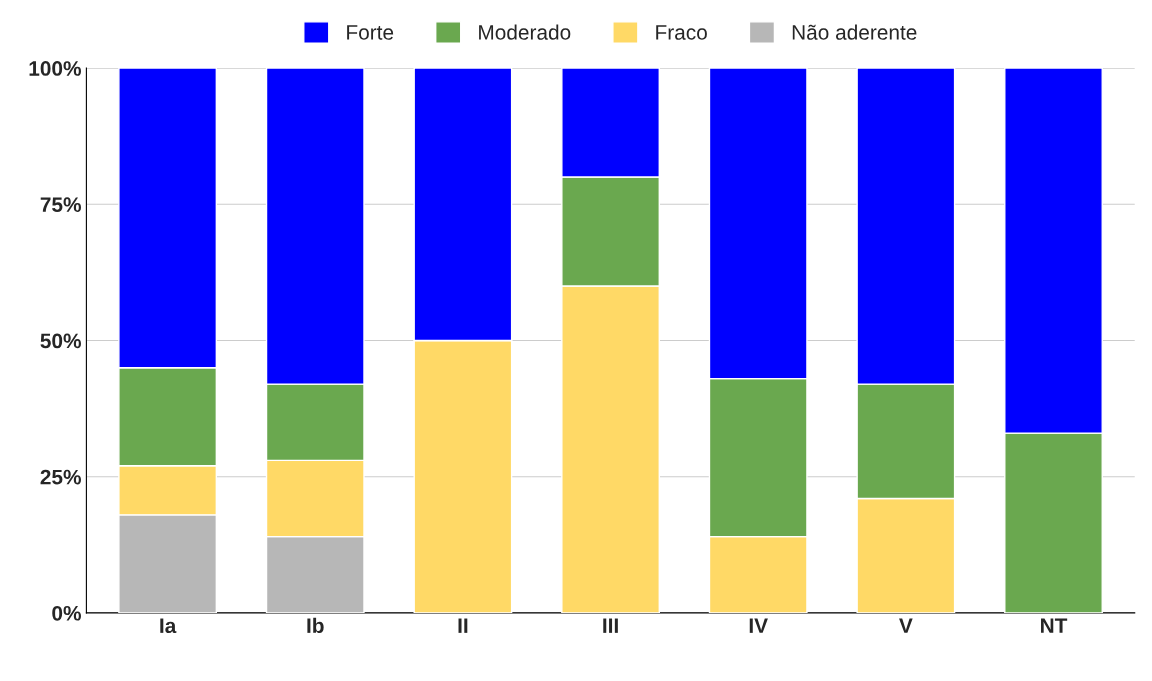  I want to click on y-tick-label: 25%, so click(60, 477).